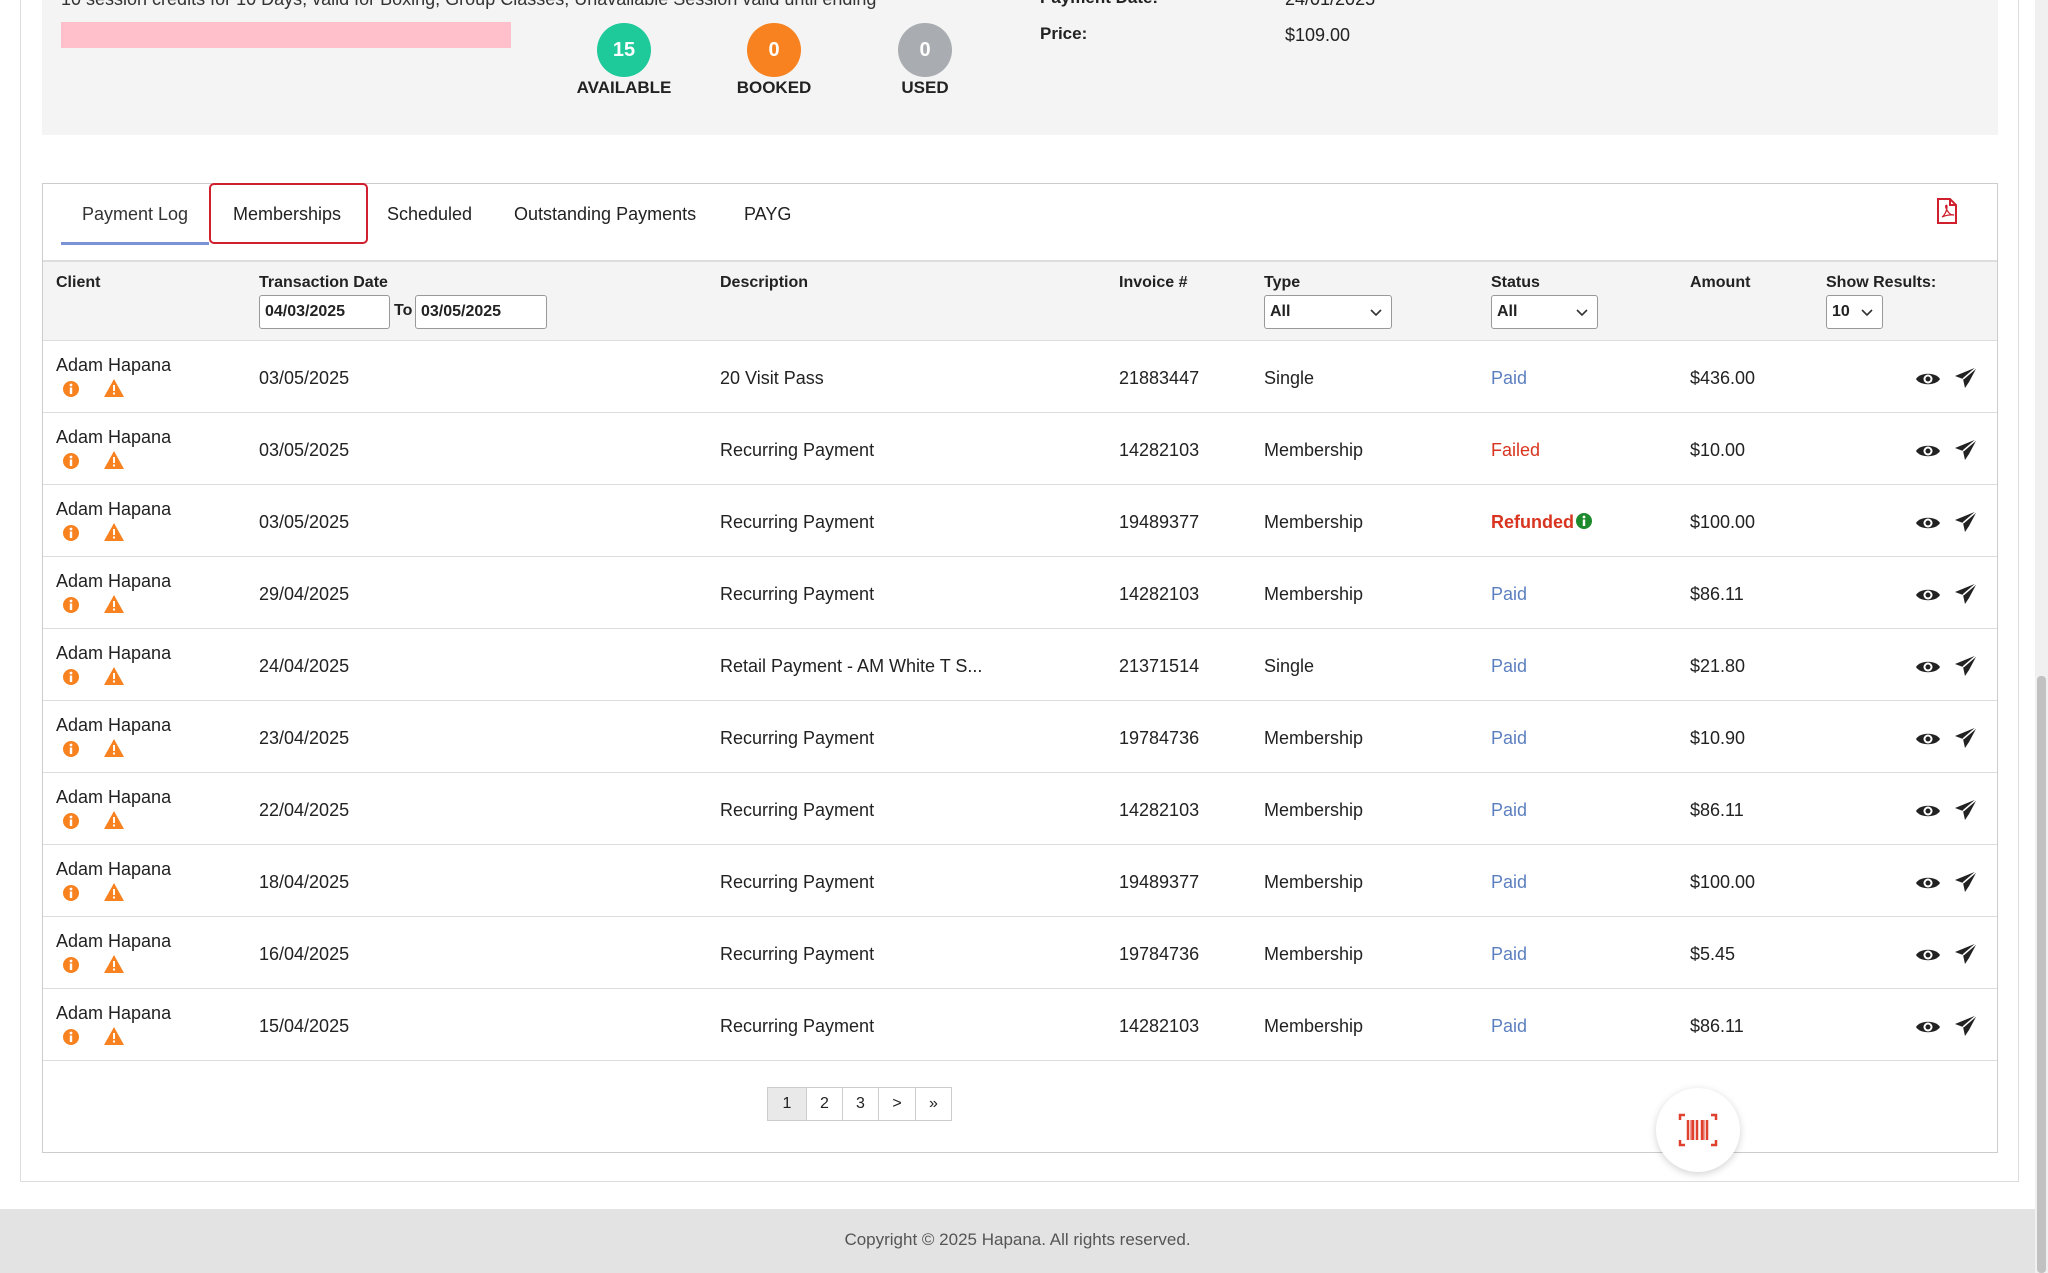  I want to click on date-from-input: 04/03/2025, so click(324, 312).